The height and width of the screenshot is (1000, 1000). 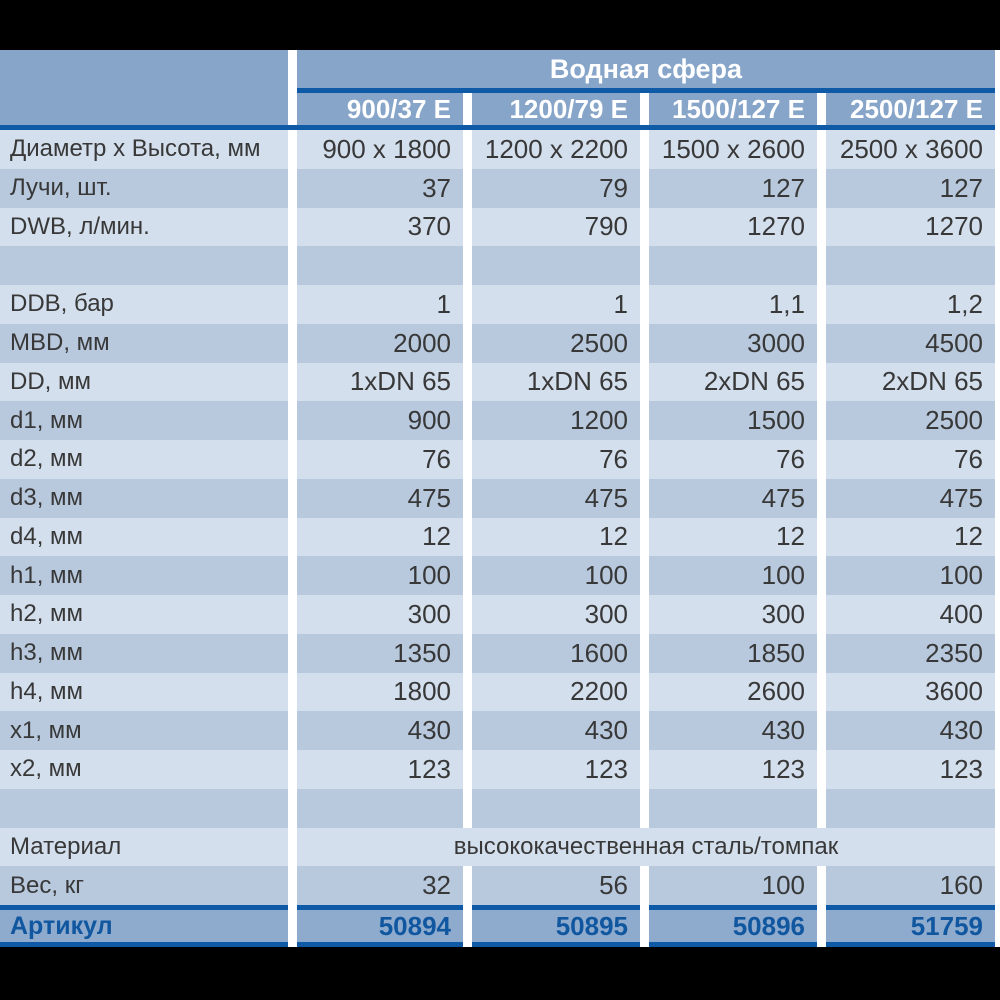 What do you see at coordinates (380, 653) in the screenshot?
I see `row-value-0: 1350` at bounding box center [380, 653].